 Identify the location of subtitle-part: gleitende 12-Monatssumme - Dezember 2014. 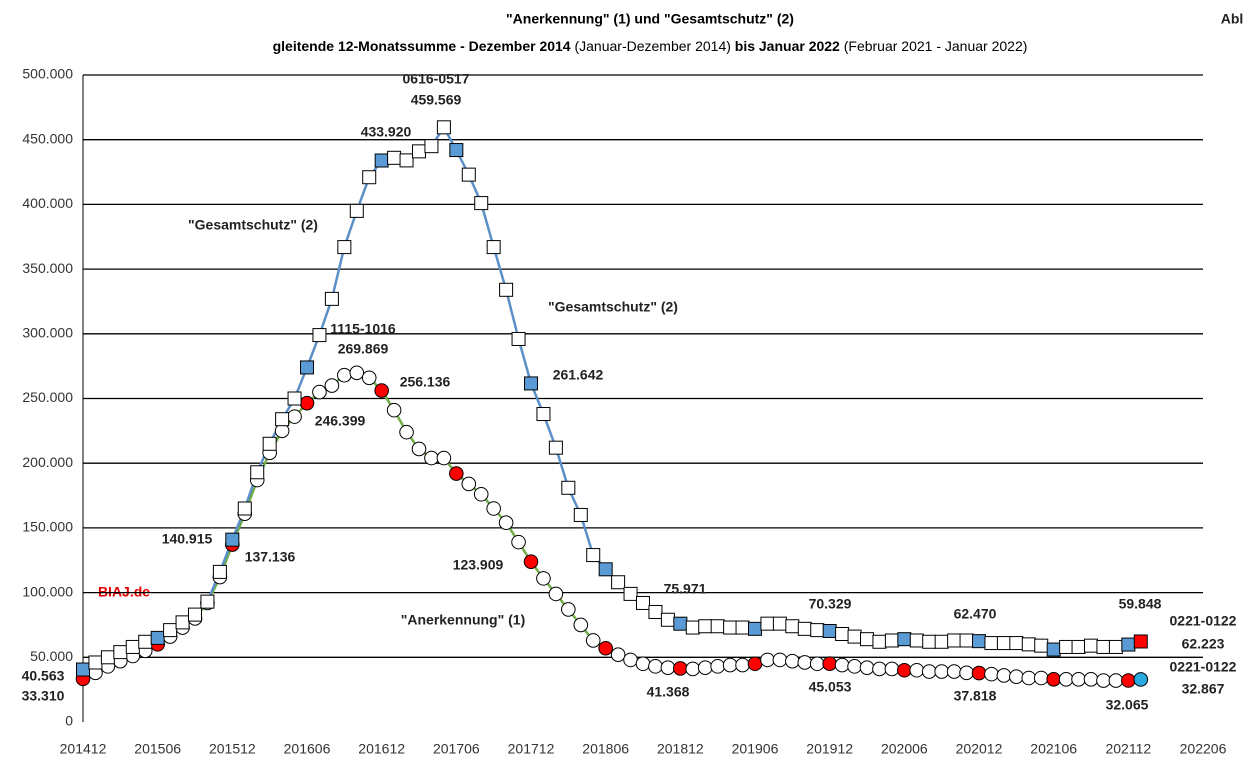
(424, 46).